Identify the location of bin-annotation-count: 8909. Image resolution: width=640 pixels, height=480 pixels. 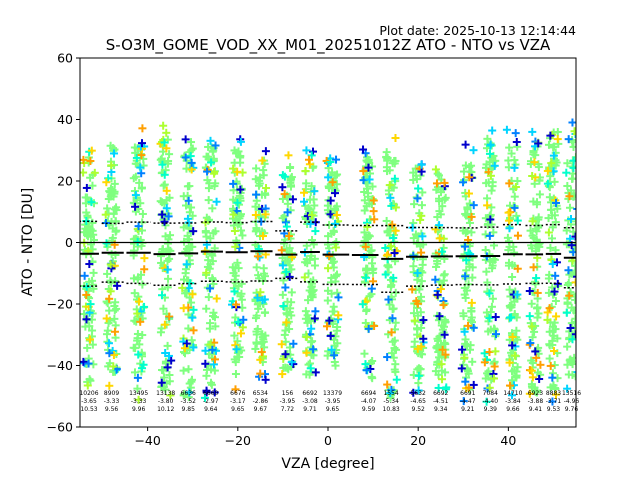
(111, 393).